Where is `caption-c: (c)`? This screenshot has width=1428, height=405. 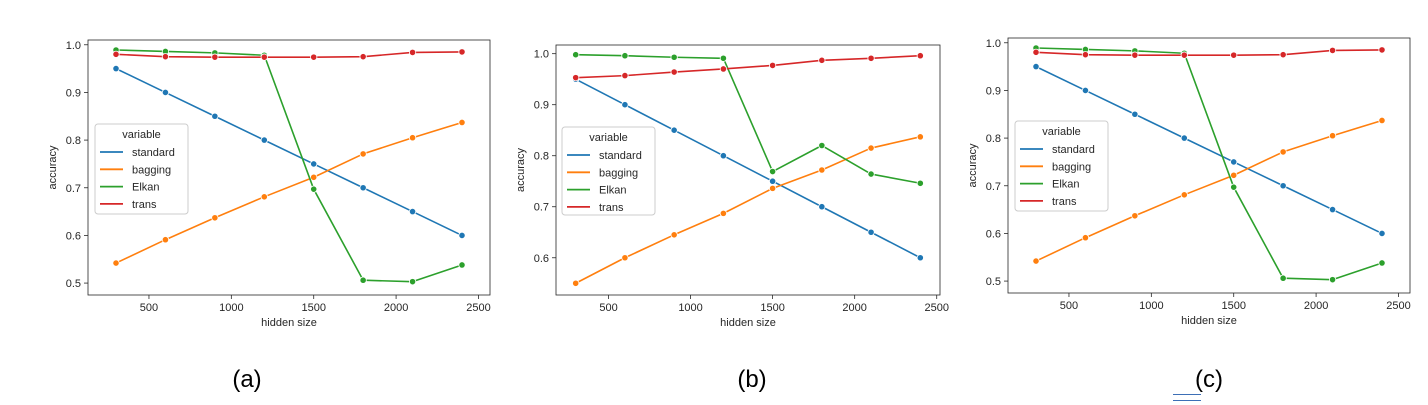
caption-c: (c) is located at coordinates (1209, 379).